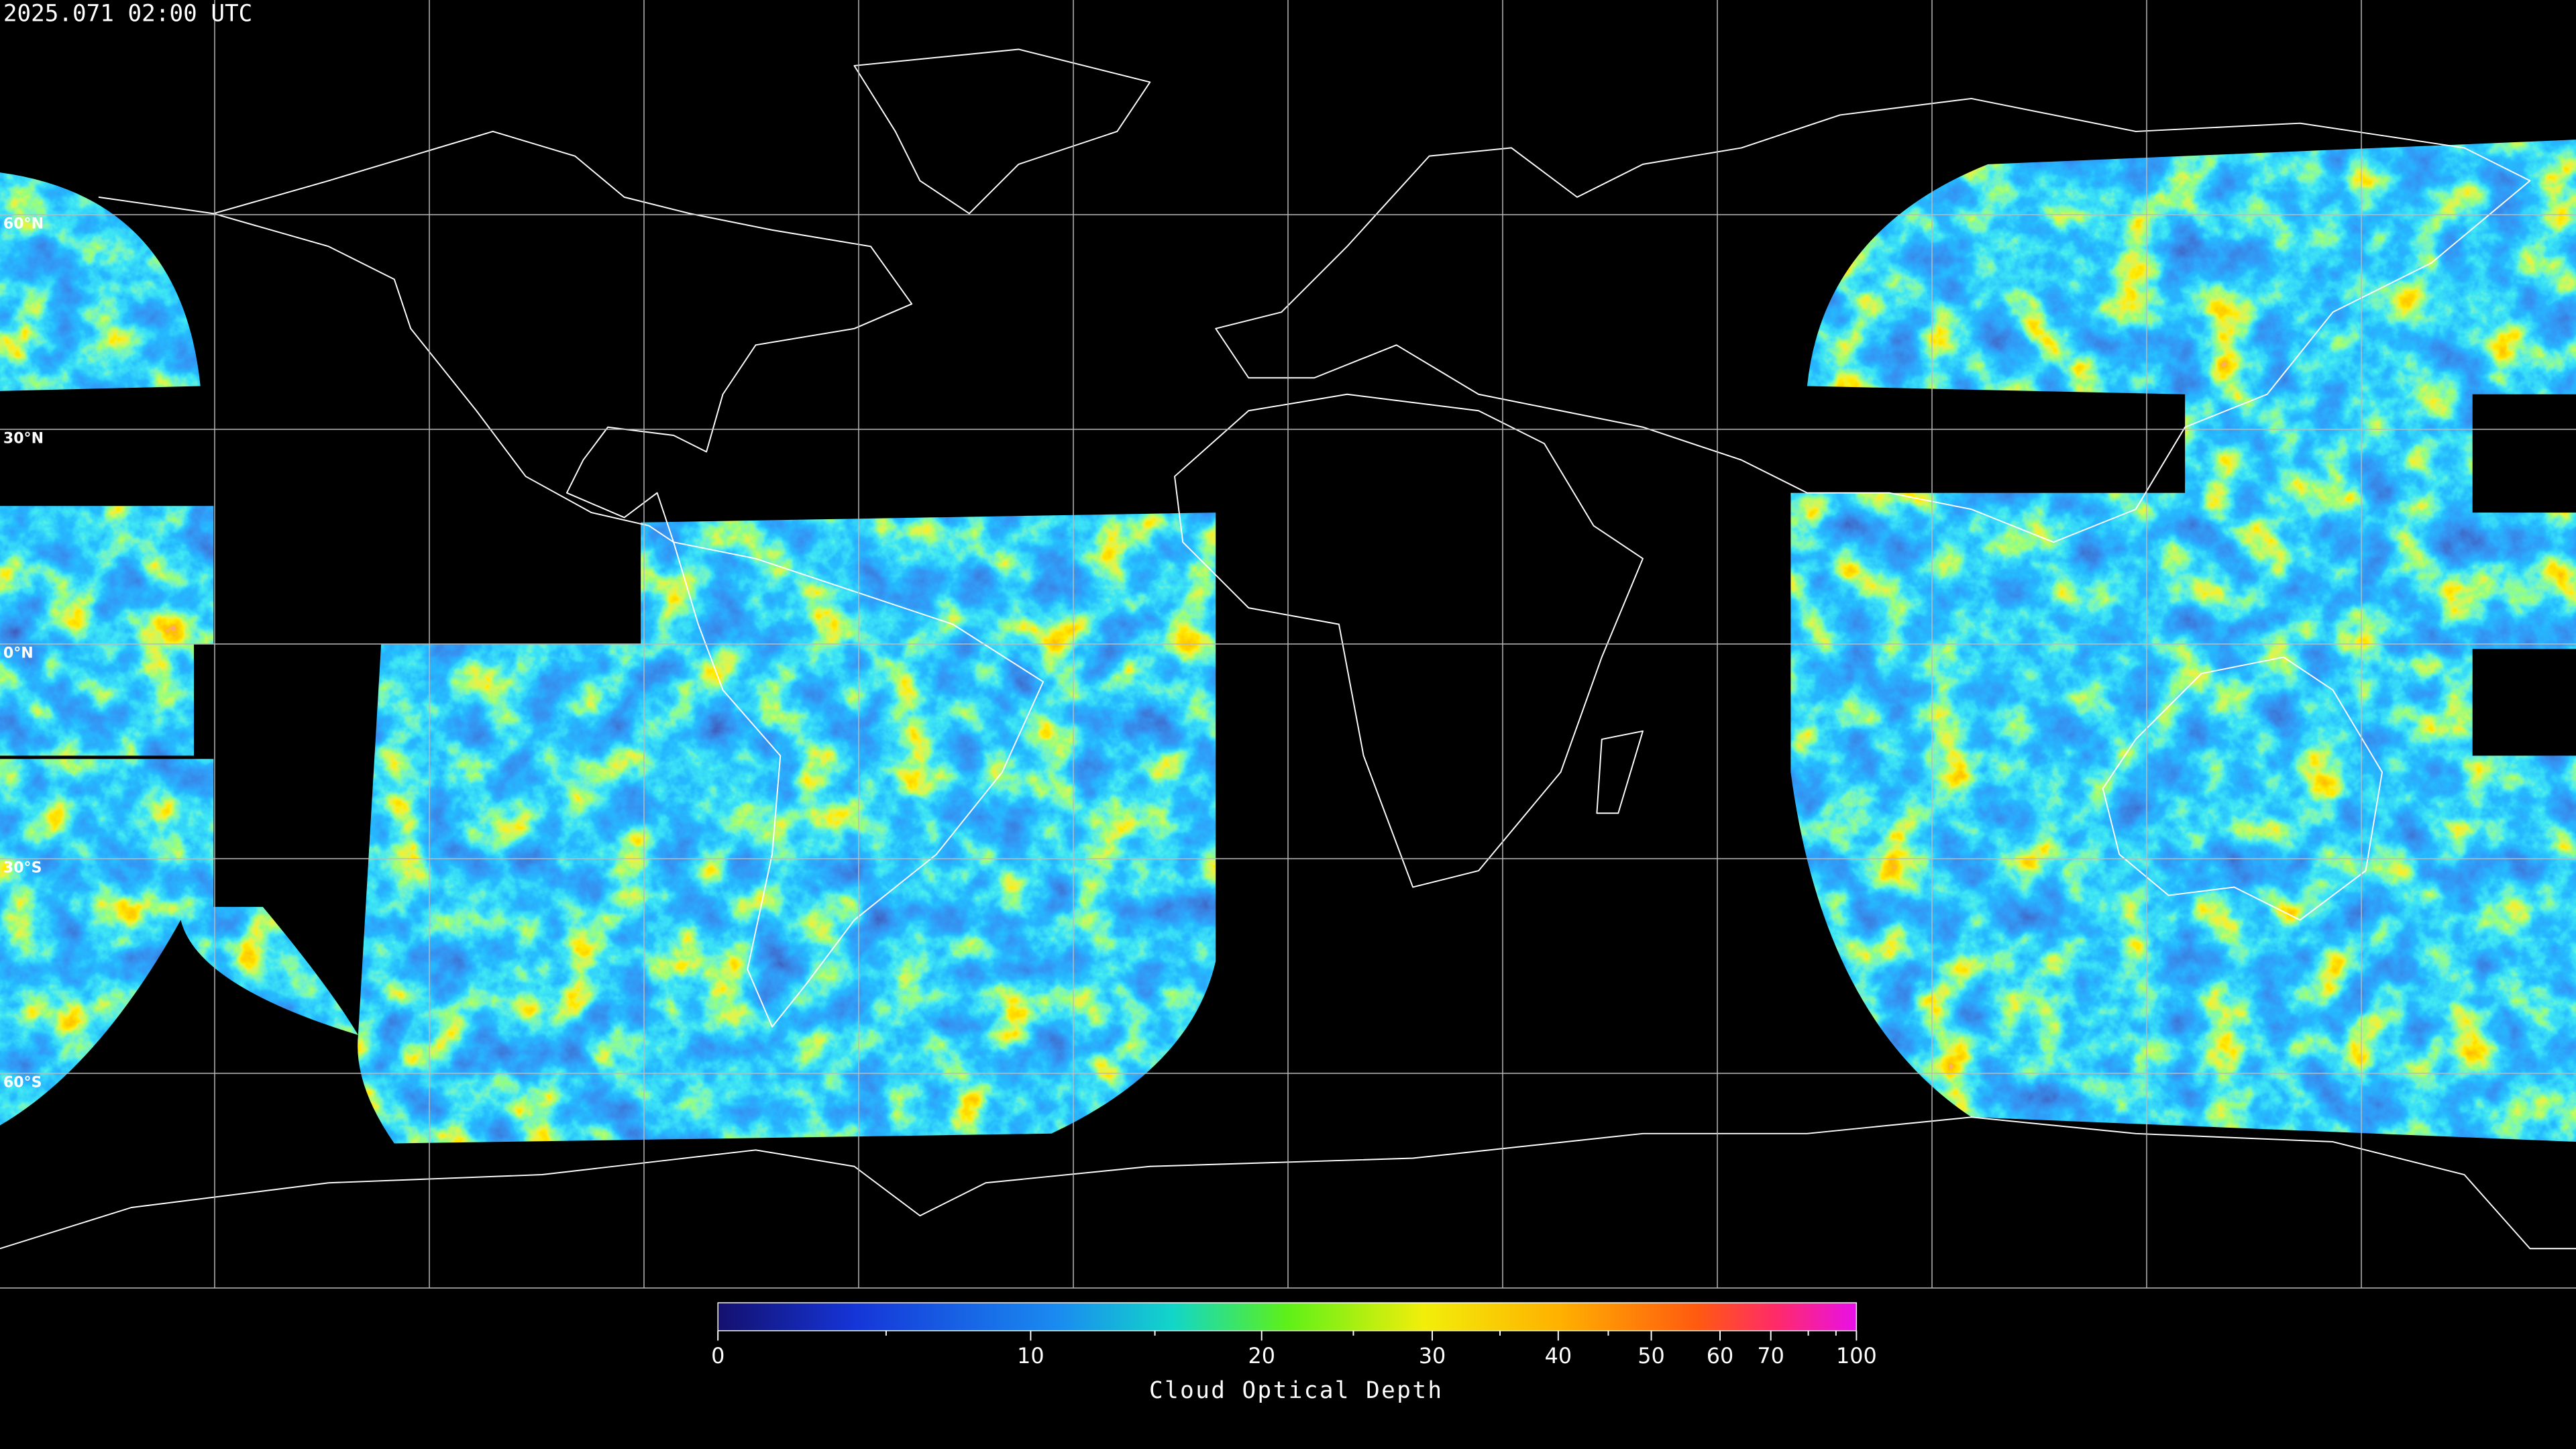 This screenshot has height=1449, width=2576. Describe the element at coordinates (1261, 1355) in the screenshot. I see `colorbar-tick-label: 20` at that location.